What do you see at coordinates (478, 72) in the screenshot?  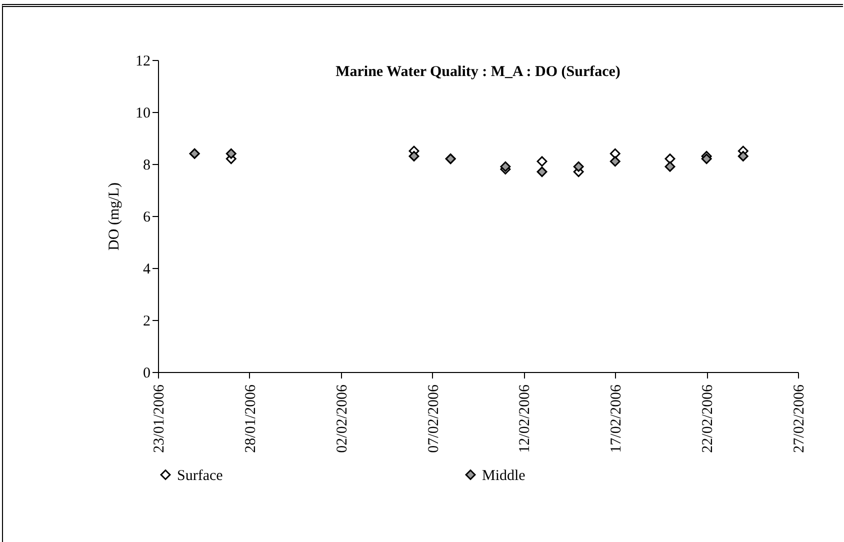 I see `chart-title: Marine Water Quality : M_A : DO (Surface)` at bounding box center [478, 72].